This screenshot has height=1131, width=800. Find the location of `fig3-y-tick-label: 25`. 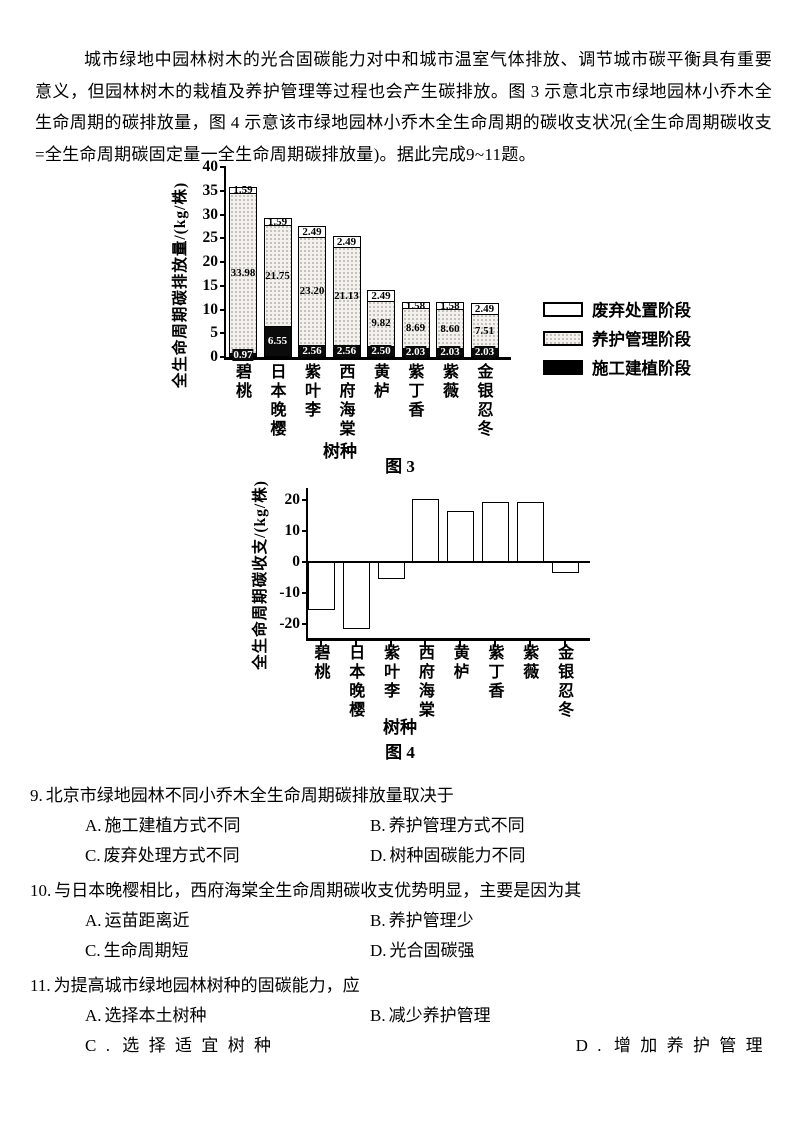

fig3-y-tick-label: 25 is located at coordinates (205, 238).